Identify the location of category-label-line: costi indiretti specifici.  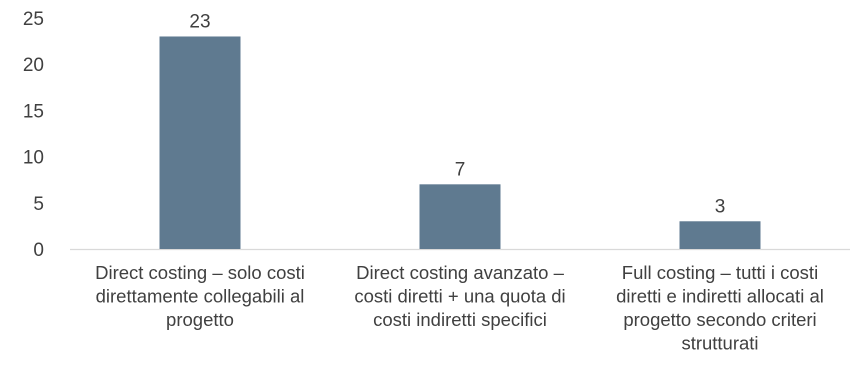
(460, 319).